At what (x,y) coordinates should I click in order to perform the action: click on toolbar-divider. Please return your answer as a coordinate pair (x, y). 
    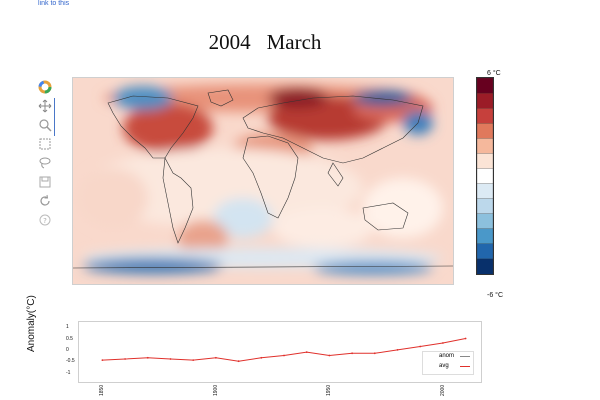
    Looking at the image, I should click on (54, 117).